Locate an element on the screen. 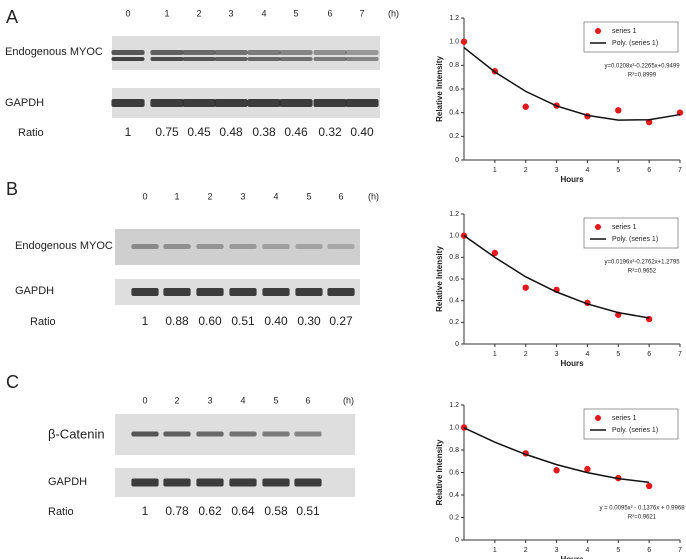 The image size is (686, 559). y-axis-label: Relative Intensity is located at coordinates (439, 279).